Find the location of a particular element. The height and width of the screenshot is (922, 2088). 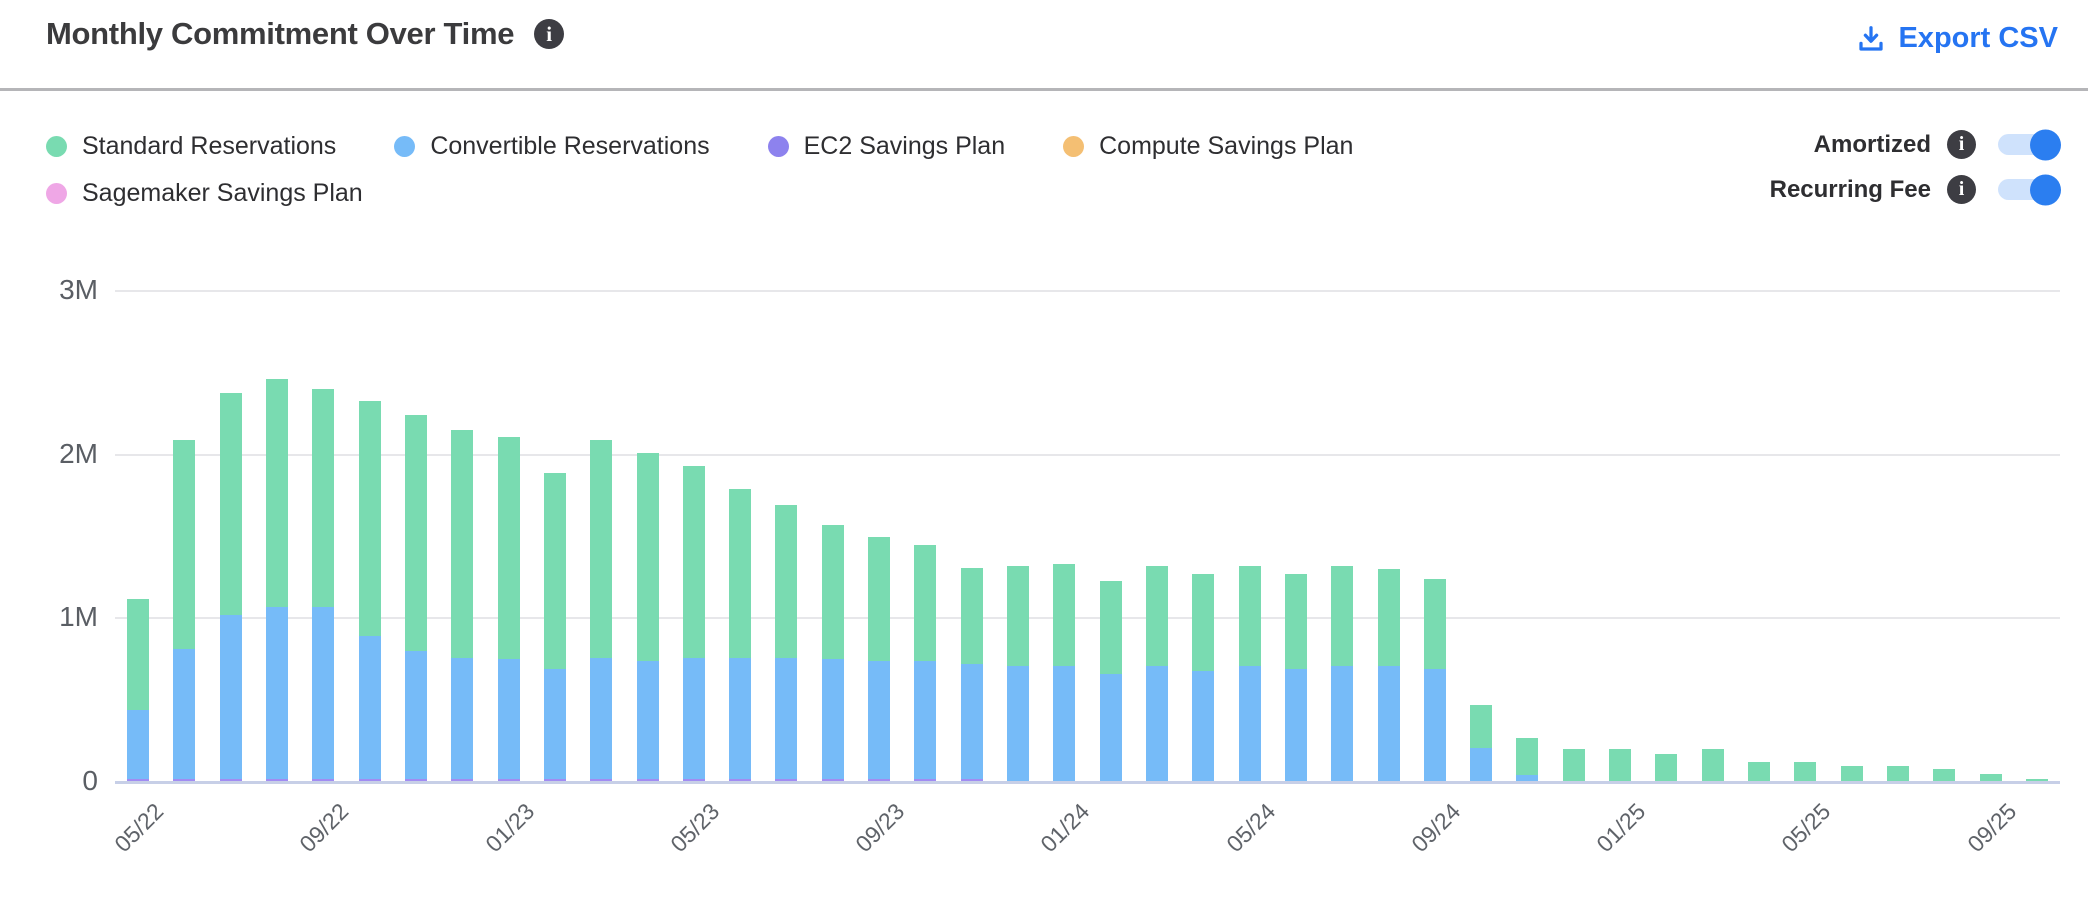

title-info-icon is located at coordinates (549, 34).